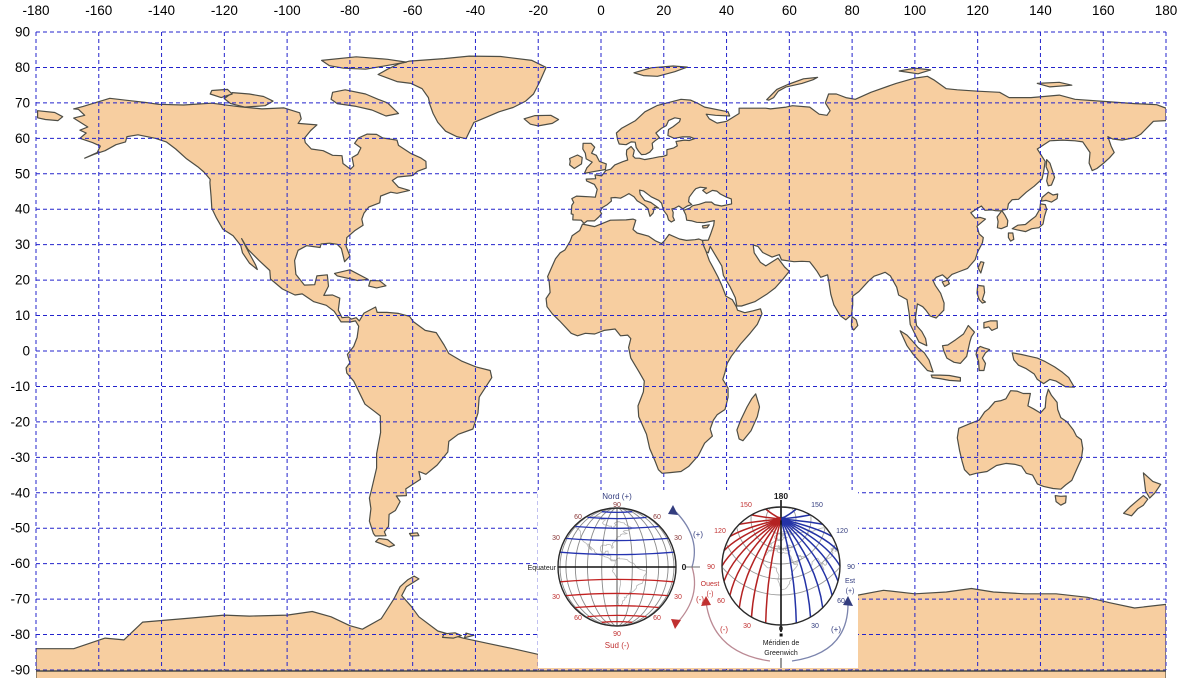 The height and width of the screenshot is (682, 1194). Describe the element at coordinates (748, 417) in the screenshot. I see `land-madagascar` at that location.